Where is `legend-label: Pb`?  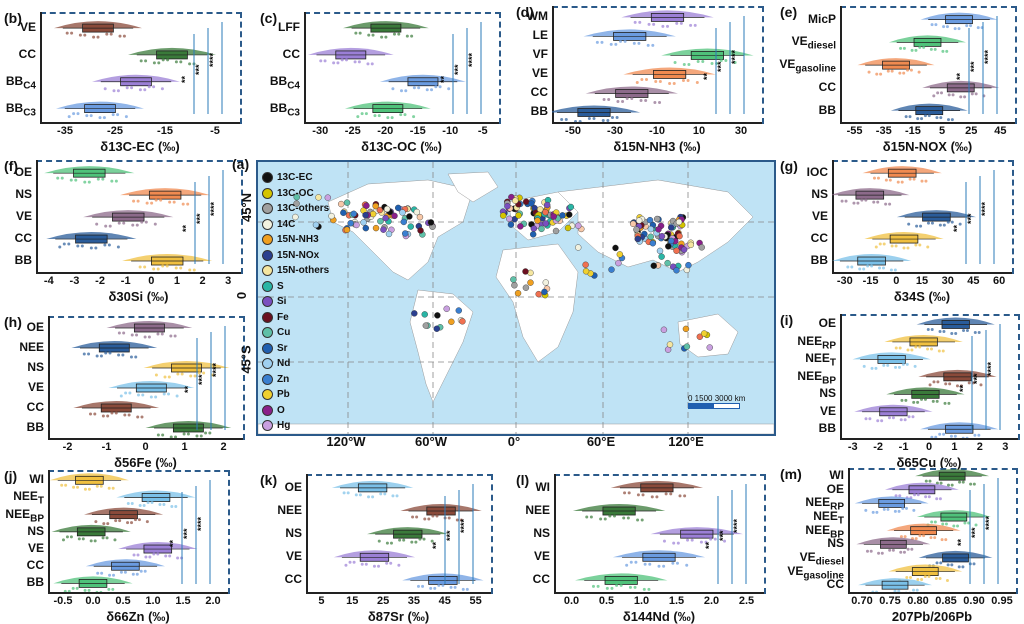
legend-label: Pb is located at coordinates (283, 394).